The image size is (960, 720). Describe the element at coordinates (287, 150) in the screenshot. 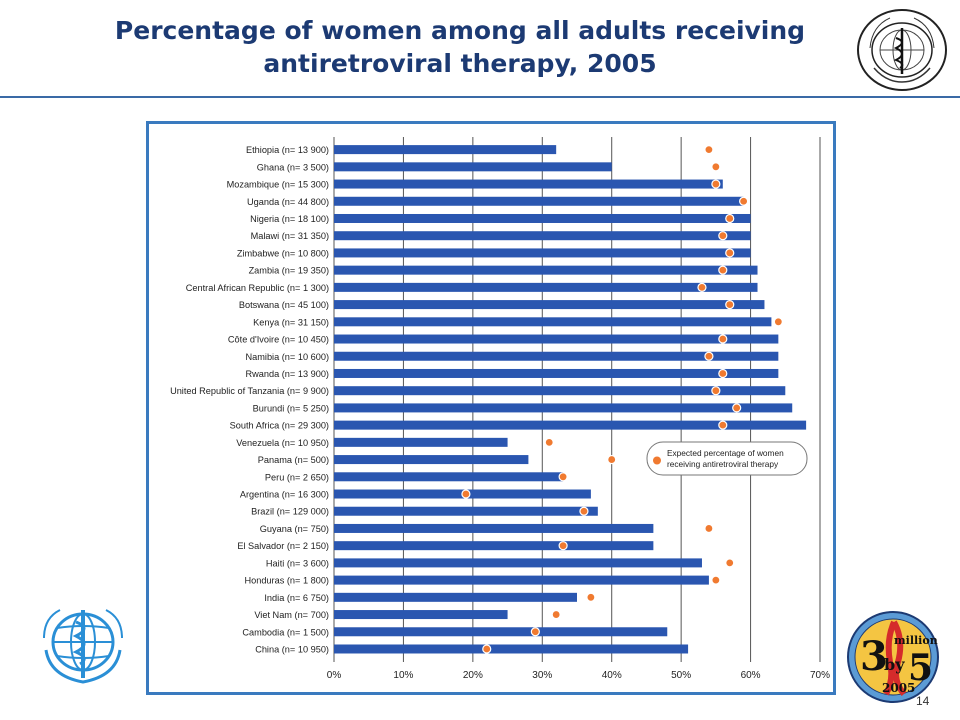

I see `category-label: Ethiopia (n= 13 900)` at that location.